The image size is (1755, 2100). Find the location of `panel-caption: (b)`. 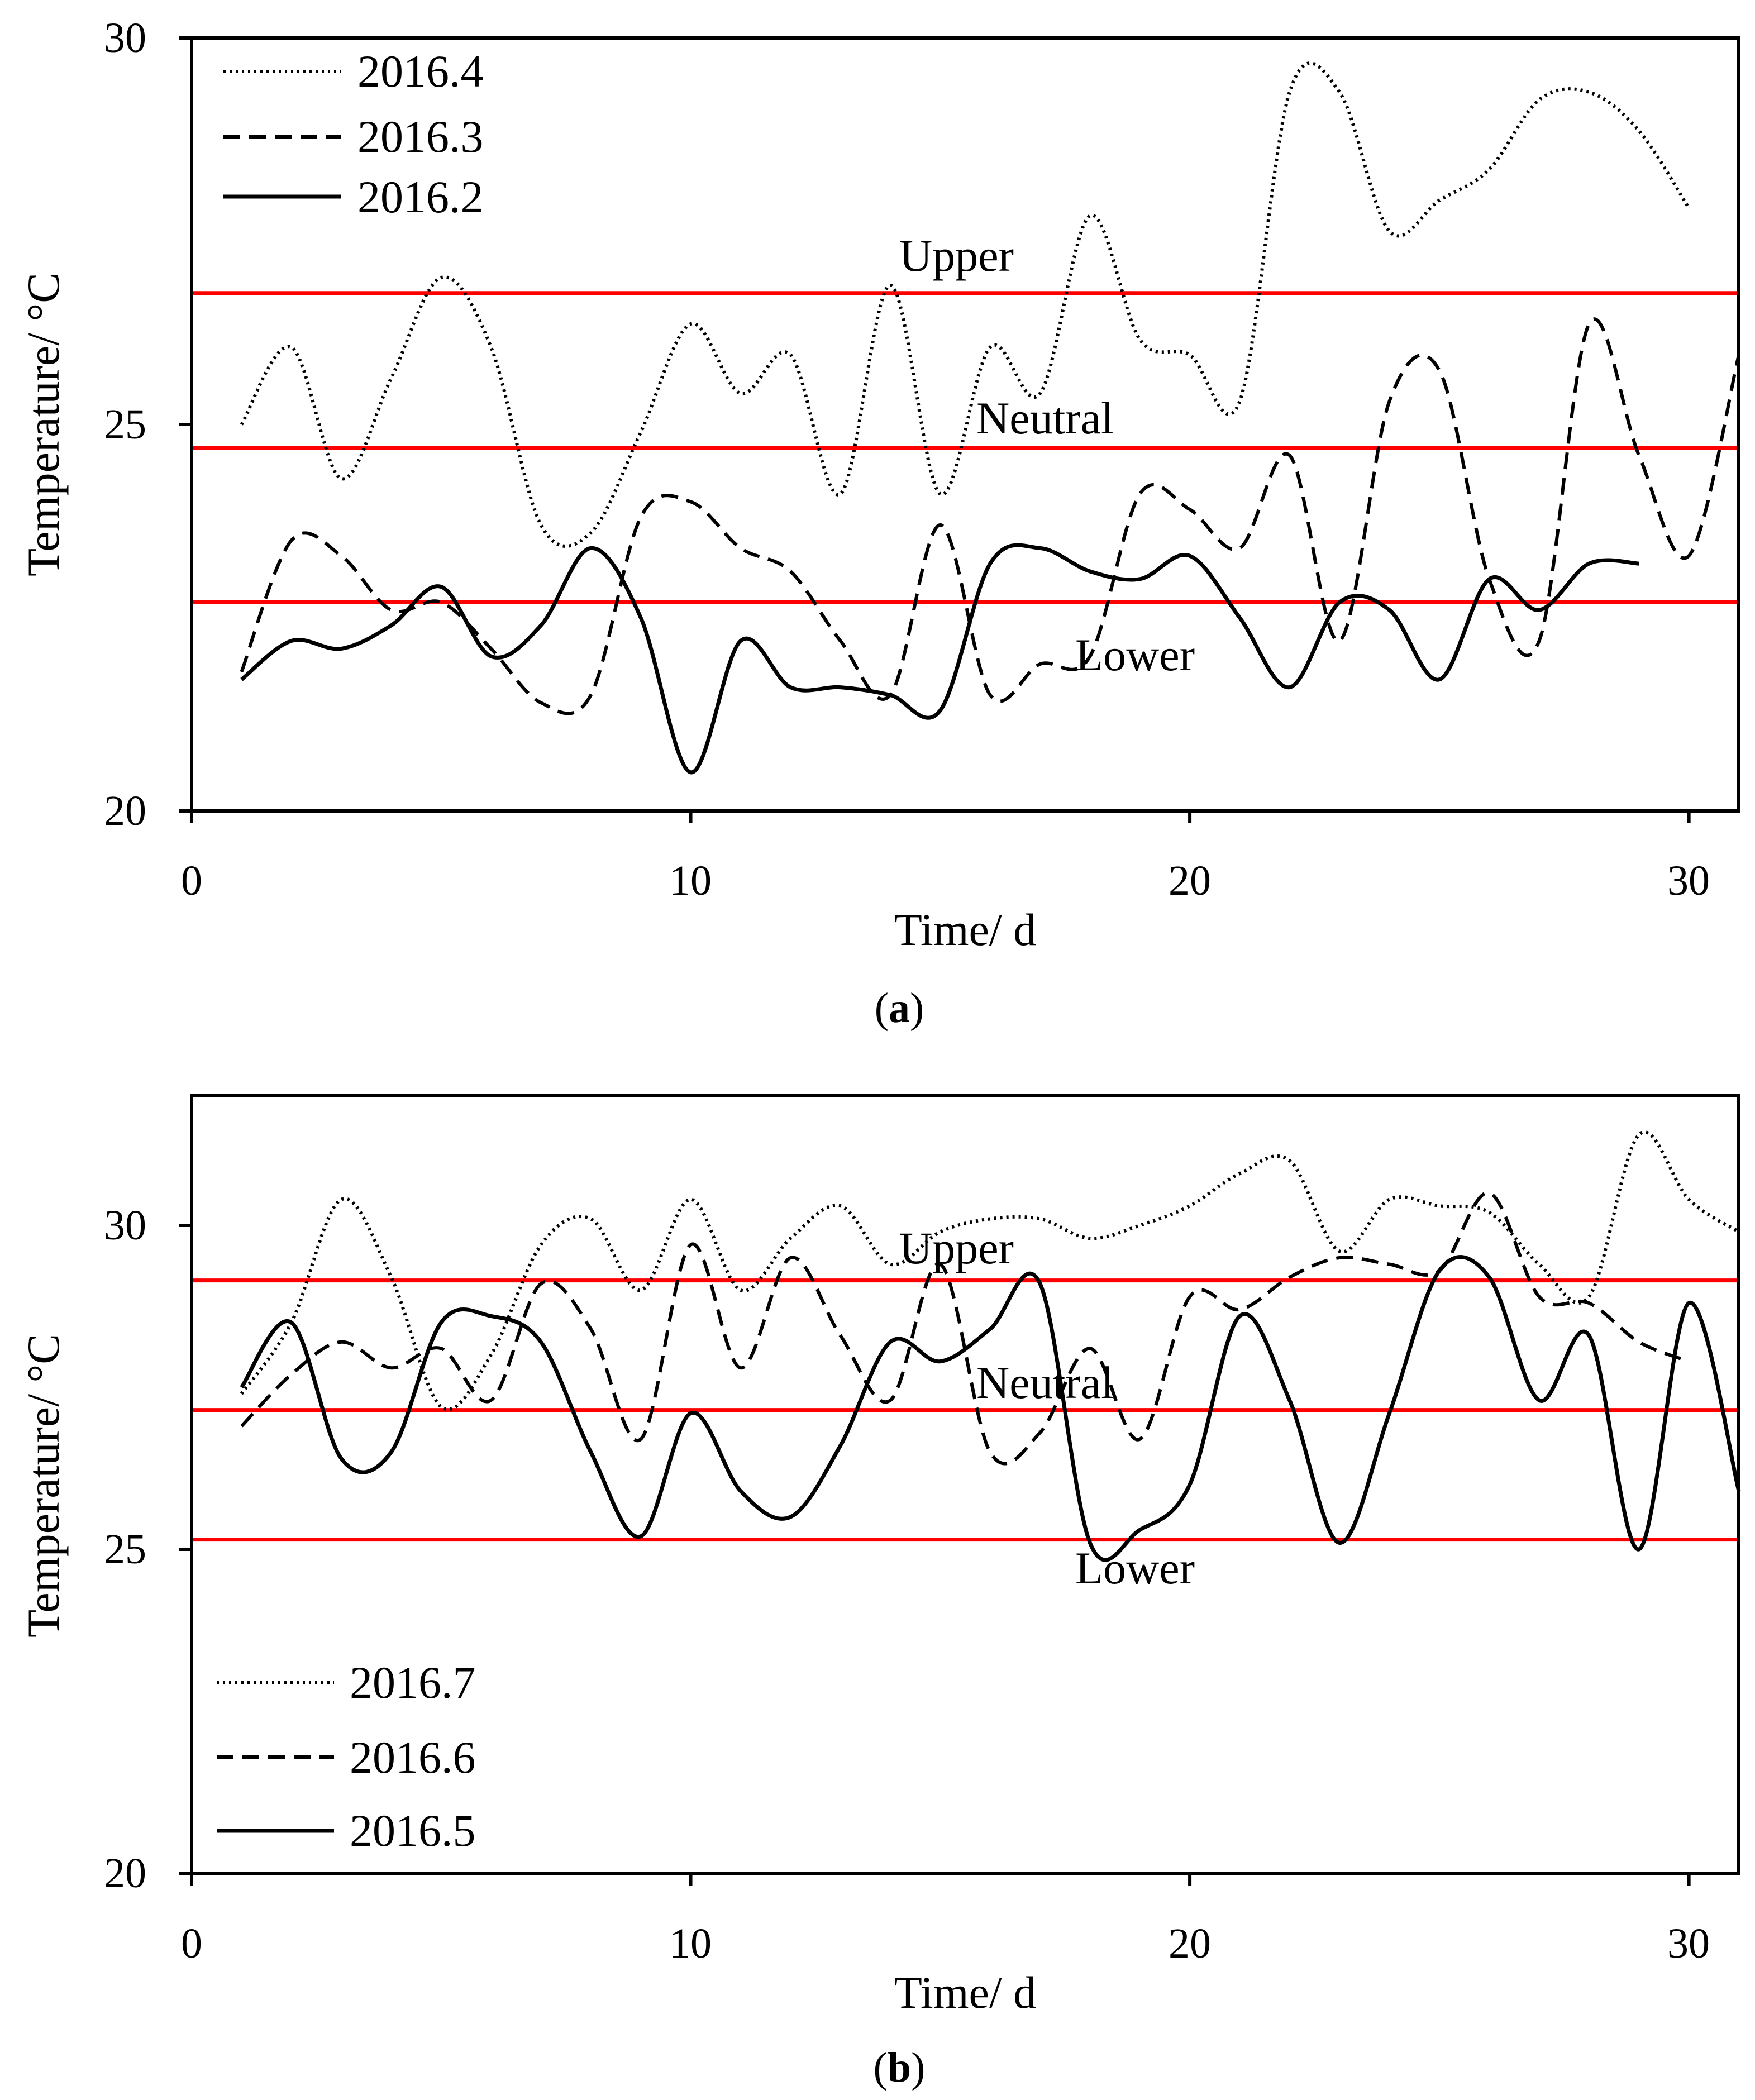

panel-caption: (b) is located at coordinates (900, 2067).